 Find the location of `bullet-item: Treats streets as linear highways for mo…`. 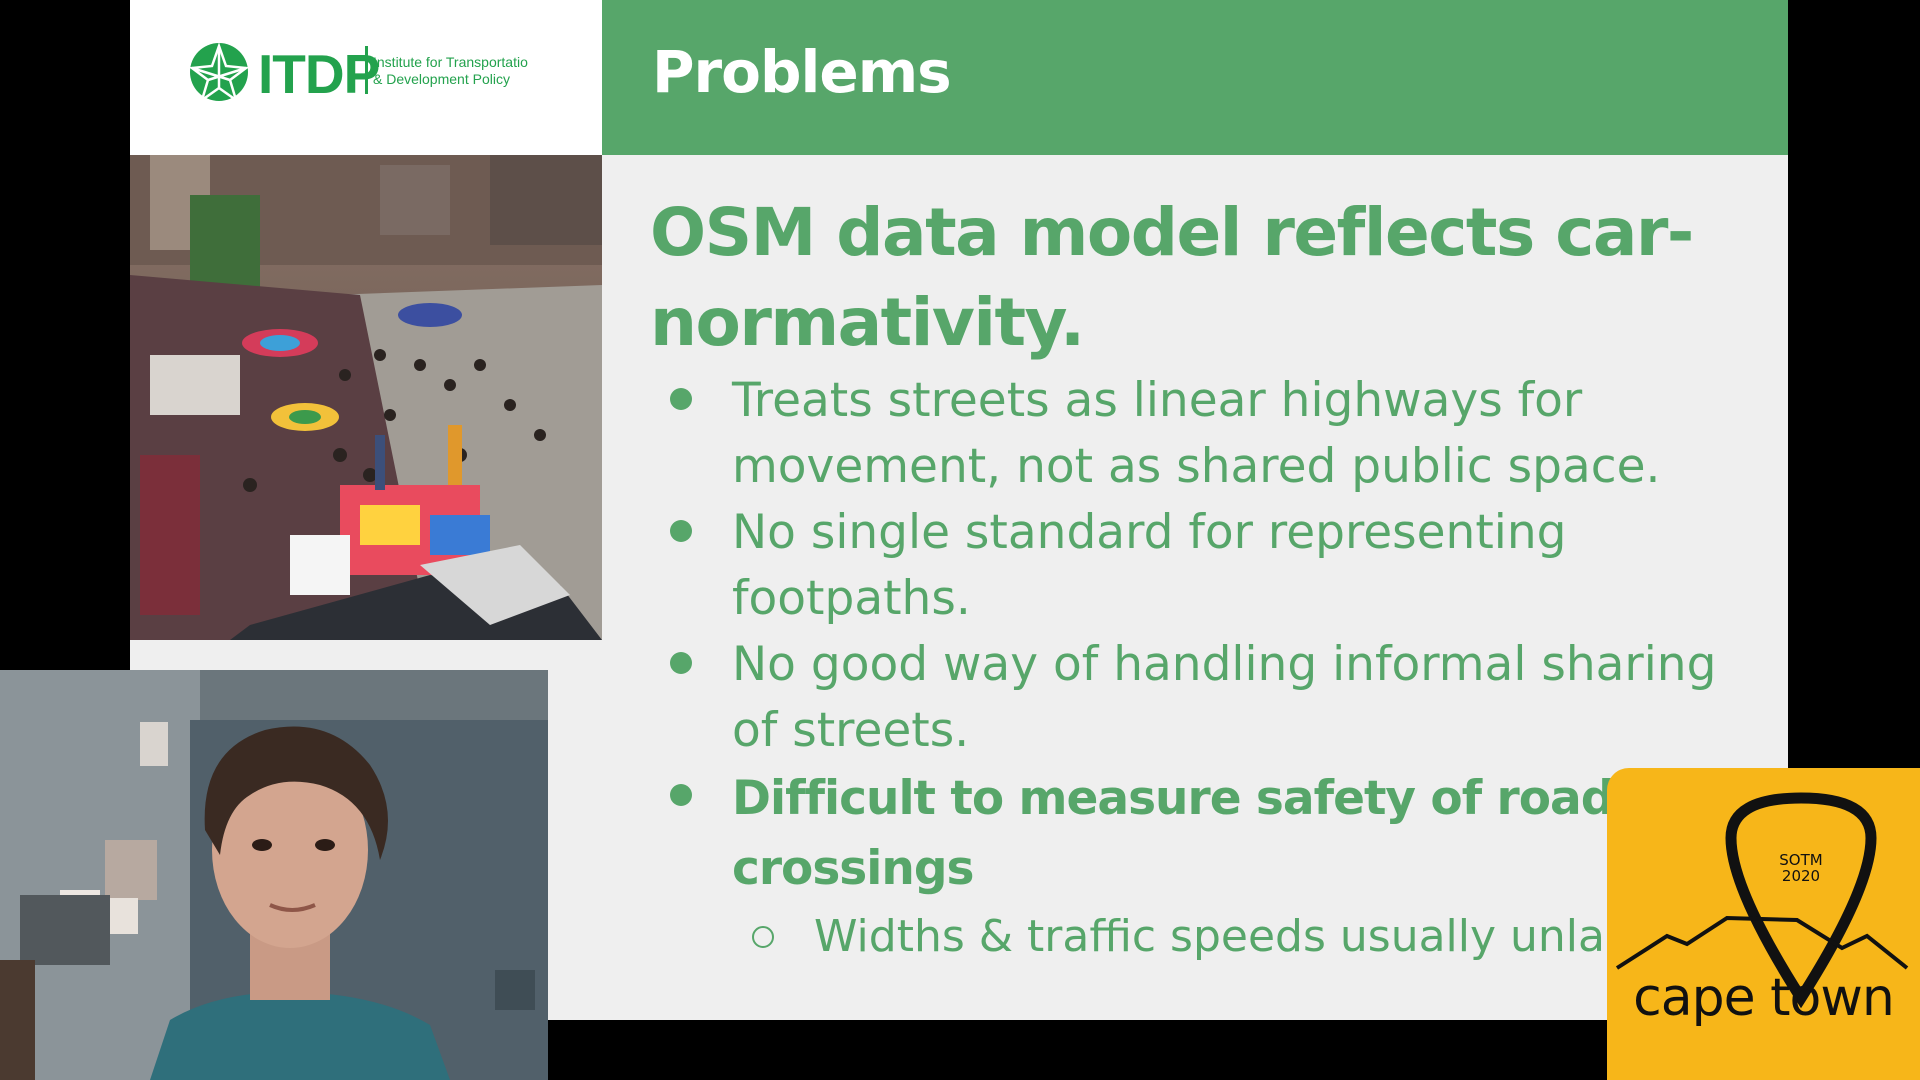

bullet-item: Treats streets as linear highways for mo… is located at coordinates (1210, 434).